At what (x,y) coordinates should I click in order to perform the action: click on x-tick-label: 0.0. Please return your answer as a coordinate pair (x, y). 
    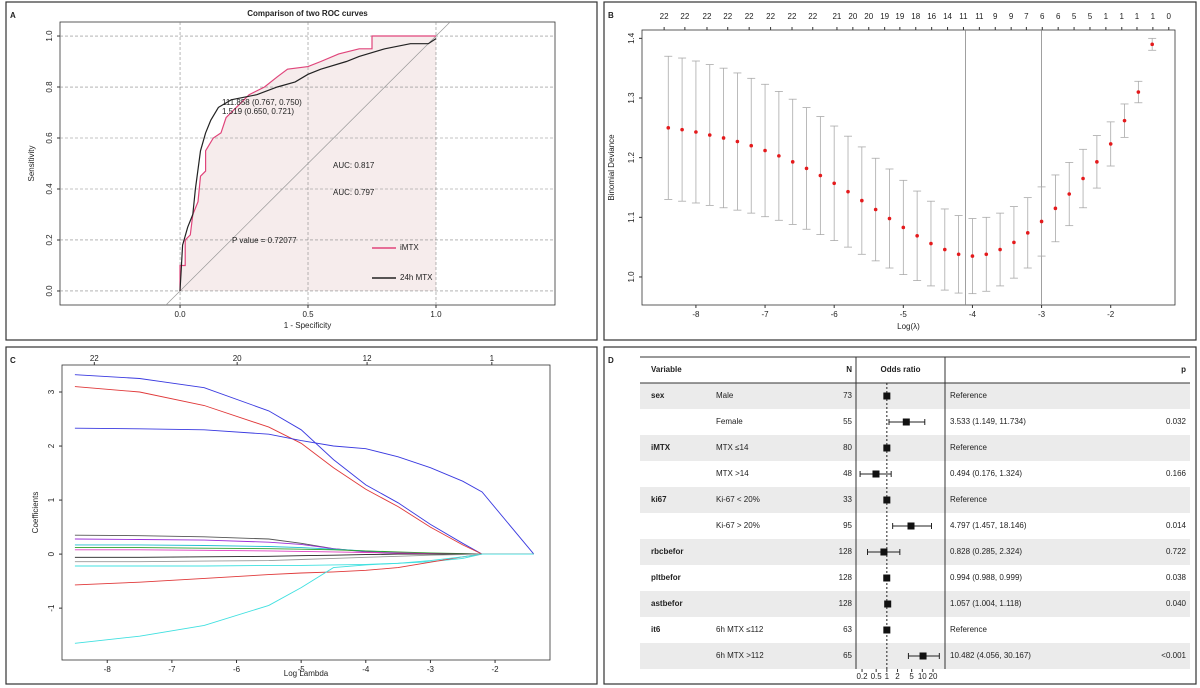
    Looking at the image, I should click on (180, 314).